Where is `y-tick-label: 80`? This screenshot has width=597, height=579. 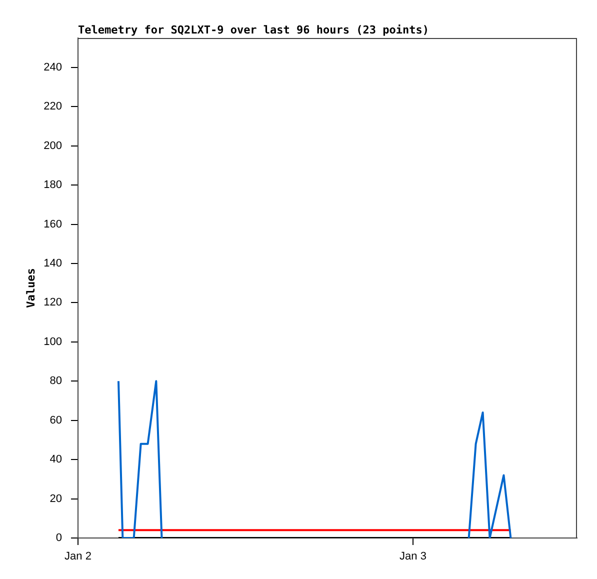
y-tick-label: 80 is located at coordinates (56, 381).